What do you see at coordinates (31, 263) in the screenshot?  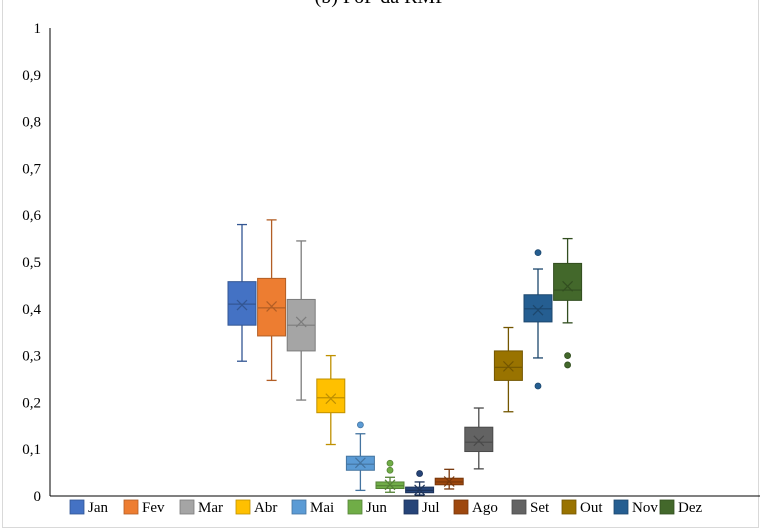 I see `y-tick-label: 0,5` at bounding box center [31, 263].